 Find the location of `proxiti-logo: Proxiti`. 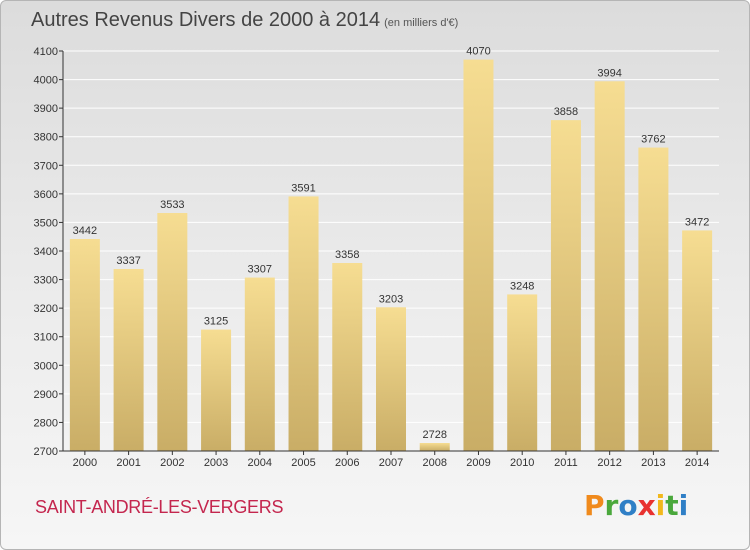

proxiti-logo: Proxiti is located at coordinates (636, 505).